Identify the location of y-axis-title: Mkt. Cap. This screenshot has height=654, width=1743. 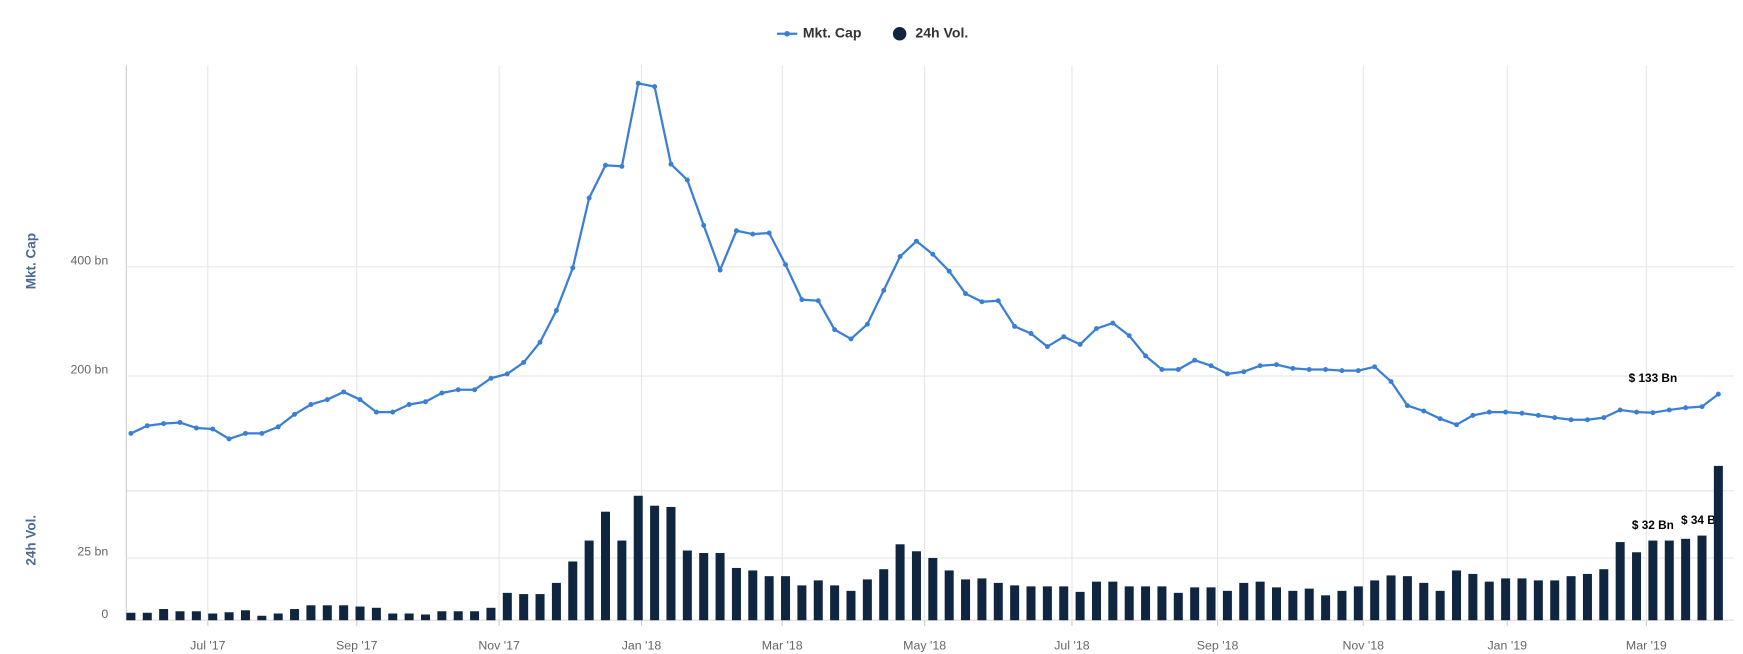
(30, 261).